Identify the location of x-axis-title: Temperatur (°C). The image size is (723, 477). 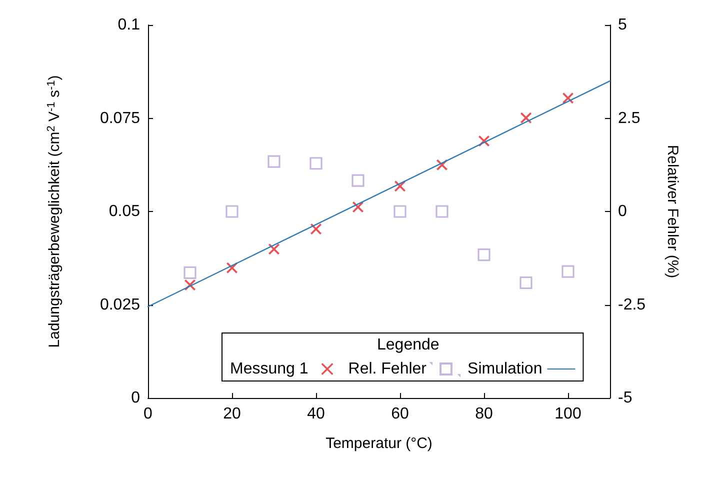
(379, 443).